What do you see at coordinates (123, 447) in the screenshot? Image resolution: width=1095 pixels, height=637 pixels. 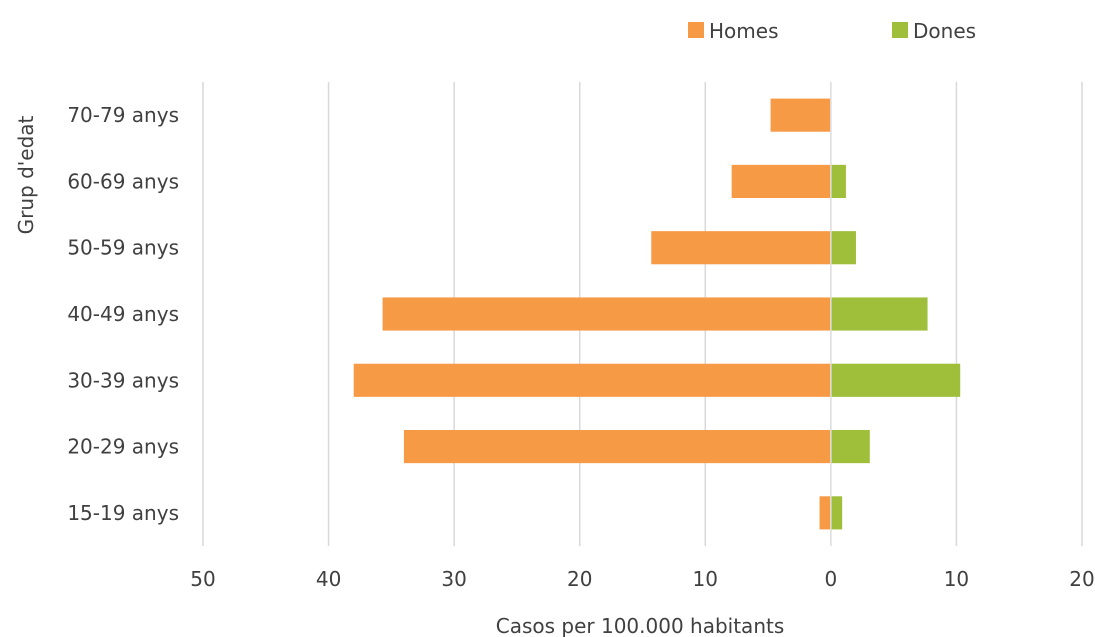 I see `category-label: 20-29 anys` at bounding box center [123, 447].